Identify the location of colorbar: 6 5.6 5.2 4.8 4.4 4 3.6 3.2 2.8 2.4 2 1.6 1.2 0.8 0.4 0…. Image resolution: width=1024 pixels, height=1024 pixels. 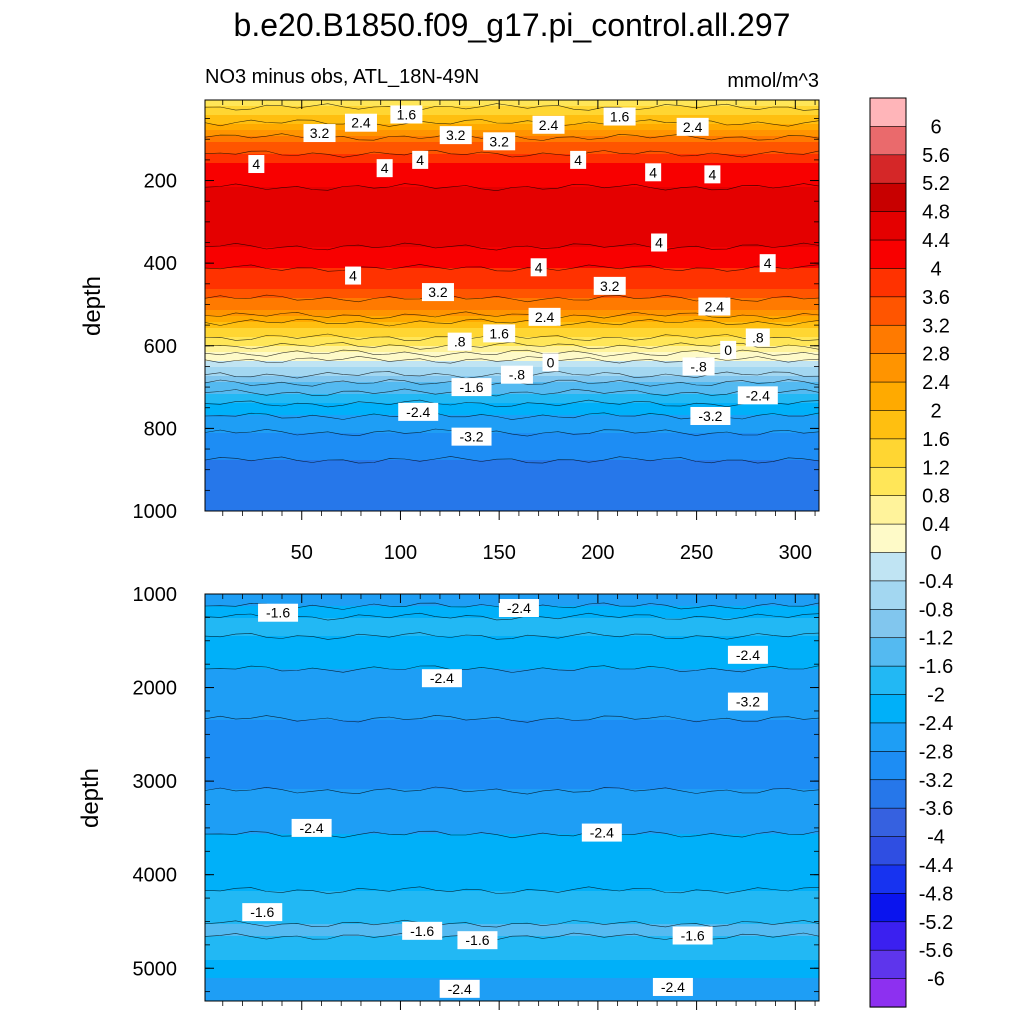
(911, 552).